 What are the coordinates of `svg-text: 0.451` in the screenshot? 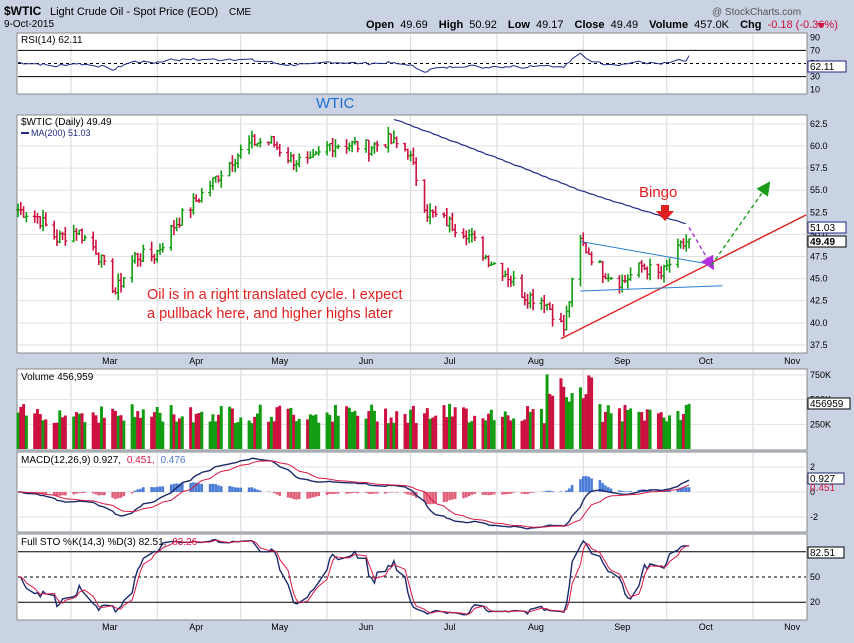 It's located at (822, 488).